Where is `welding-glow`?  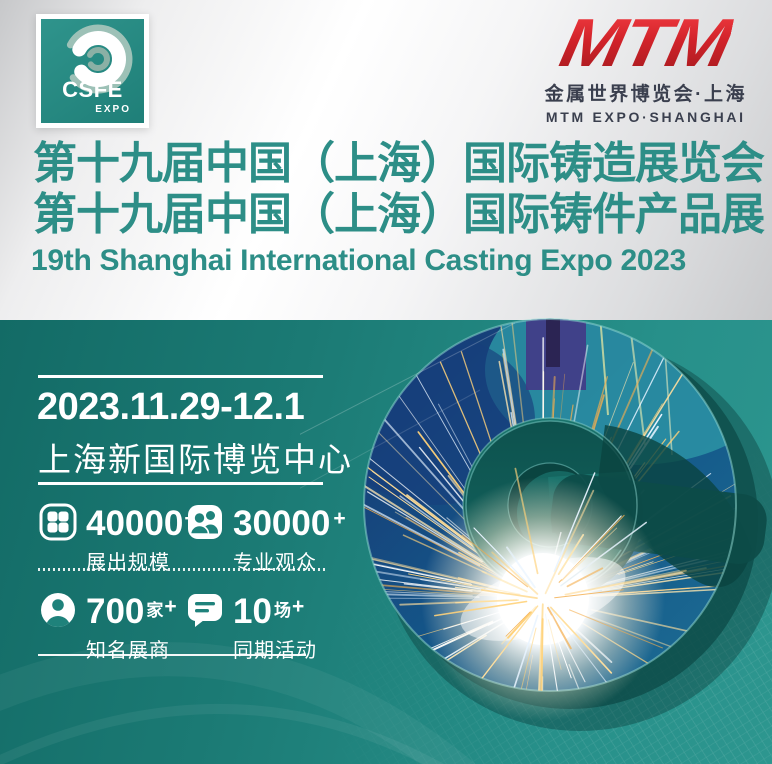 welding-glow is located at coordinates (543, 599).